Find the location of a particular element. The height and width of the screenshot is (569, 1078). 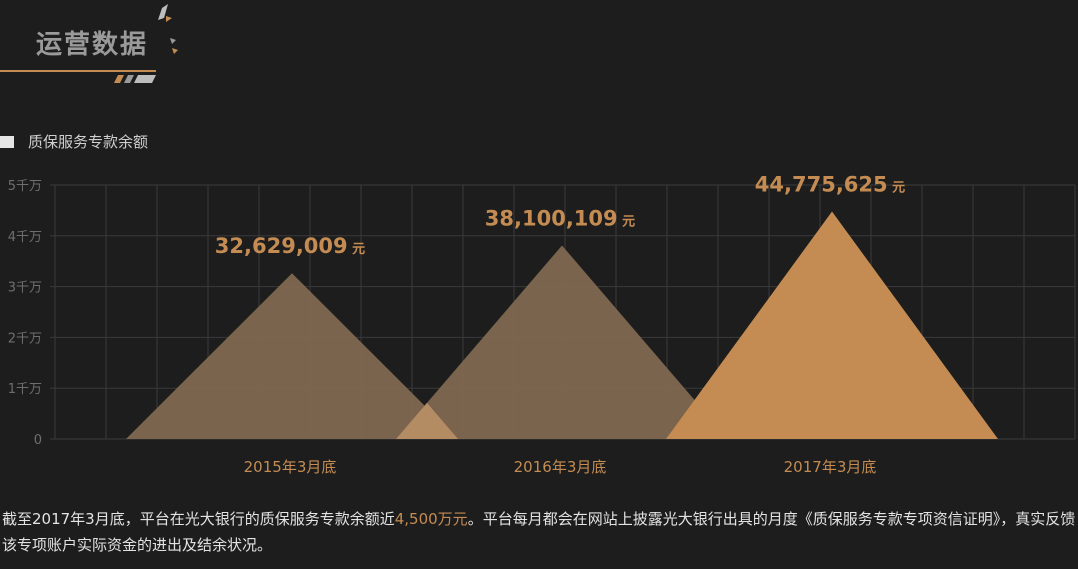

x-tick-label: 2015年3月底 is located at coordinates (290, 467).